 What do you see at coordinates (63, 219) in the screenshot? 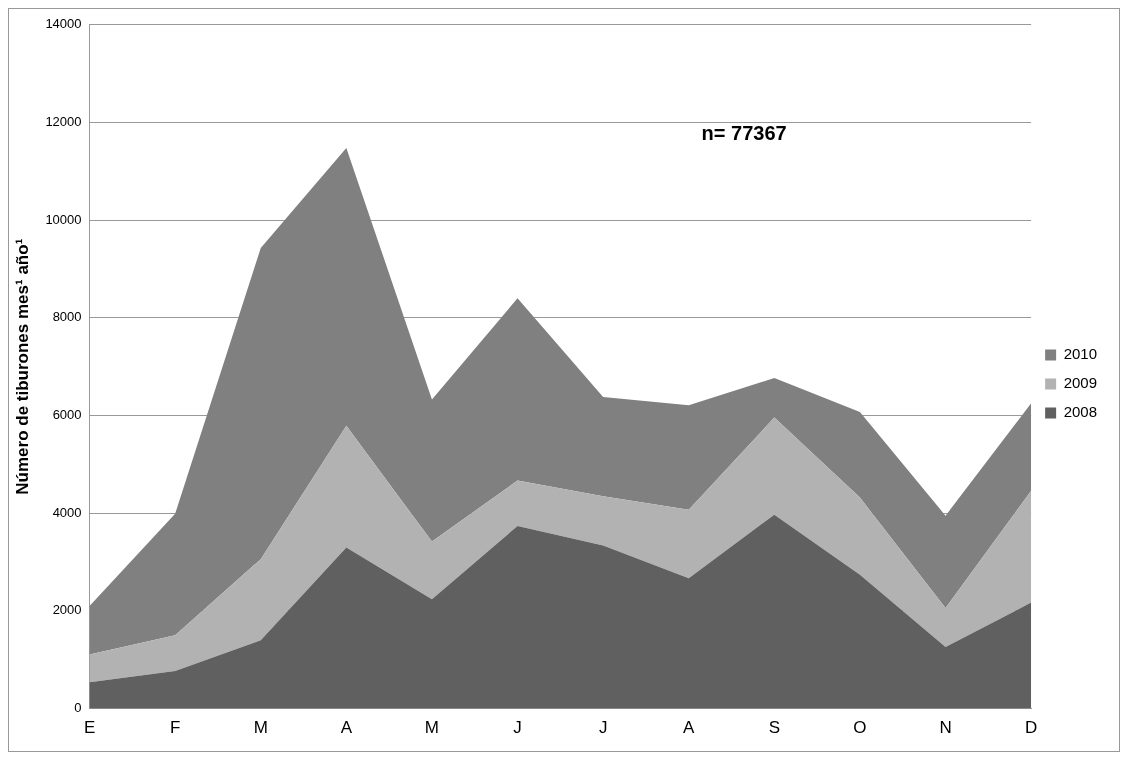
I see `y-tick-label: 10000` at bounding box center [63, 219].